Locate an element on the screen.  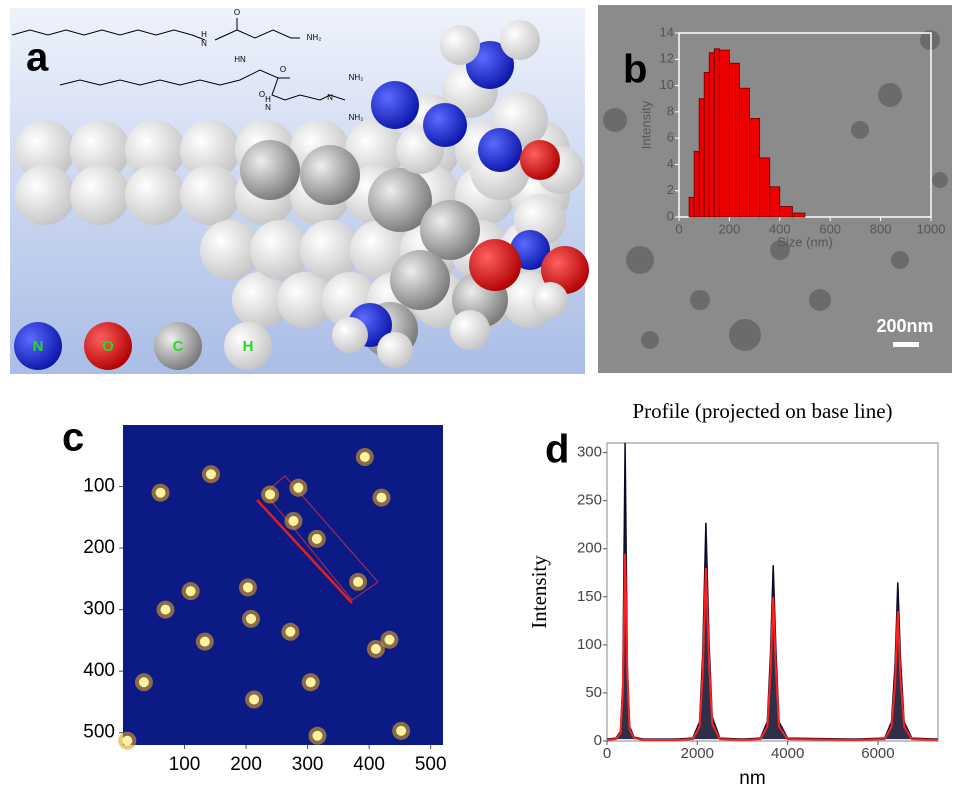
panel-label: c is located at coordinates (73, 438).